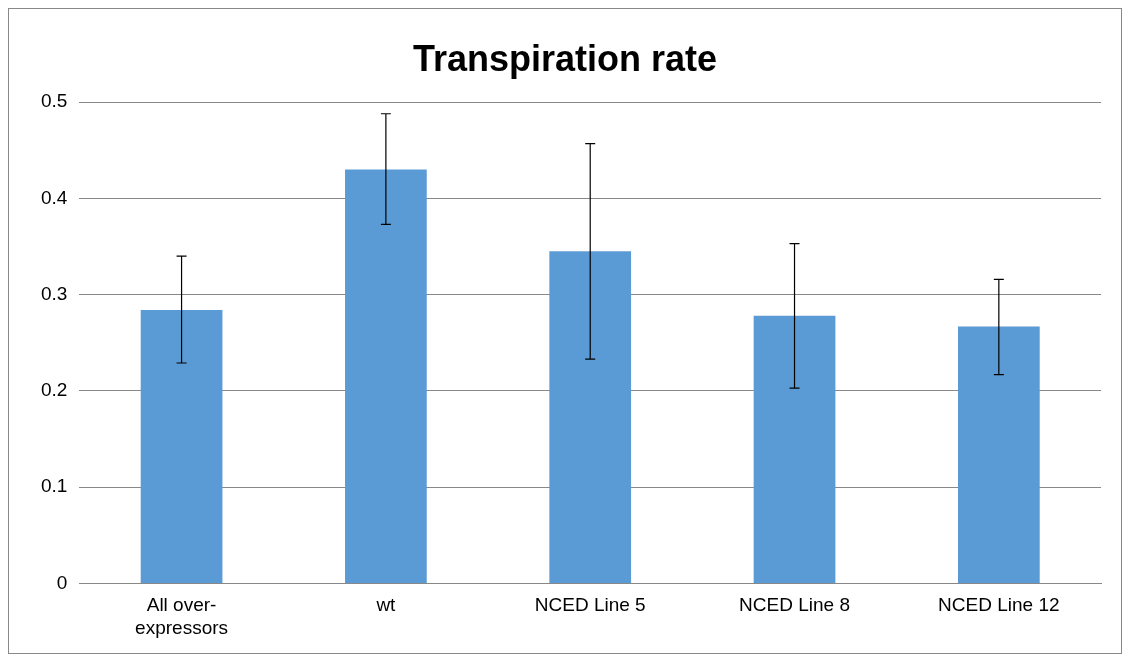 The width and height of the screenshot is (1130, 662). Describe the element at coordinates (386, 605) in the screenshot. I see `x-tick-label: wt` at that location.